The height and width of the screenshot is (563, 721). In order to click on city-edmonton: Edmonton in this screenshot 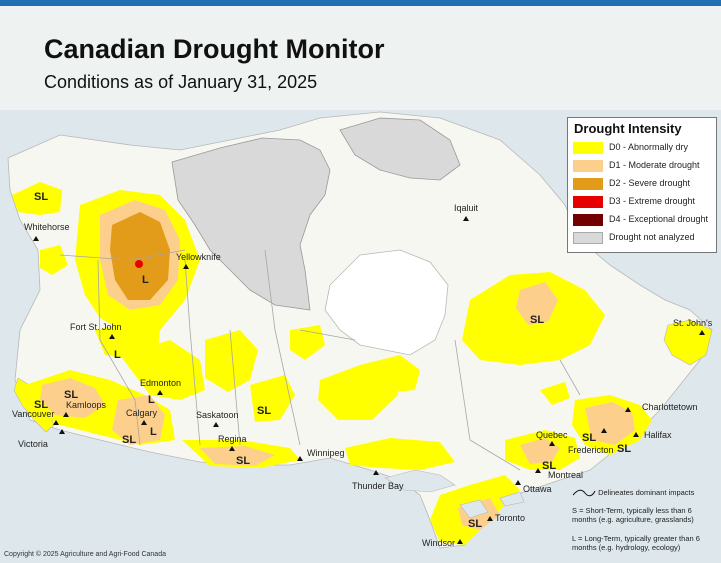, I will do `click(160, 383)`.